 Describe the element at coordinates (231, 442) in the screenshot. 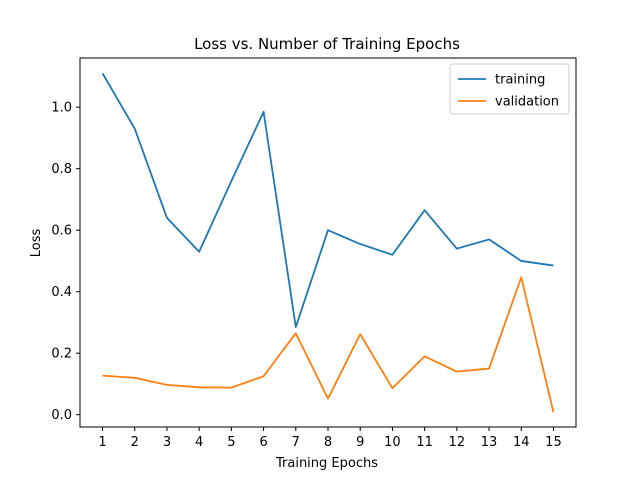

I see `x-tick-label: 5` at that location.